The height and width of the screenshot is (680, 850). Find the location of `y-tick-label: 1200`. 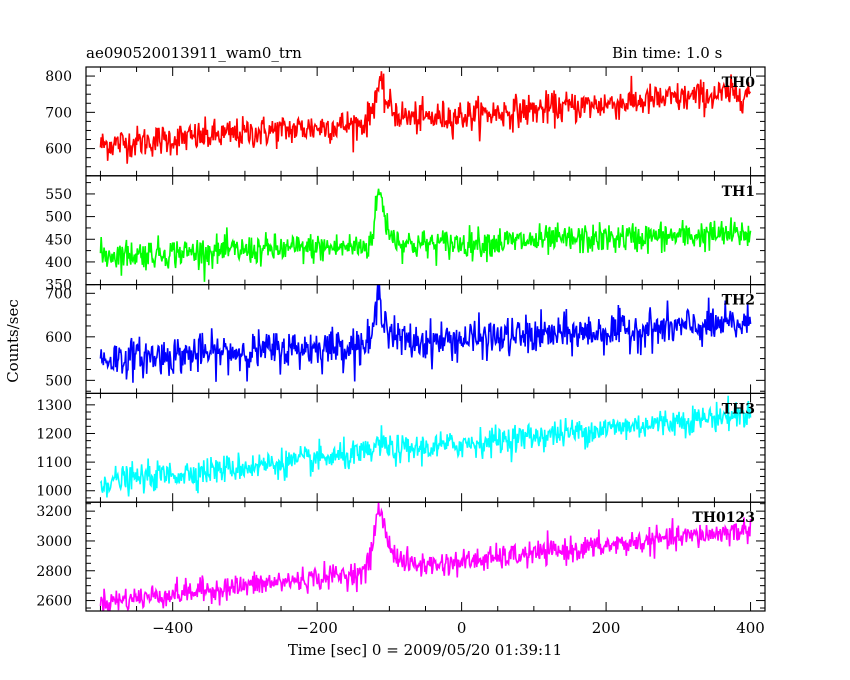

y-tick-label: 1200 is located at coordinates (54, 434).